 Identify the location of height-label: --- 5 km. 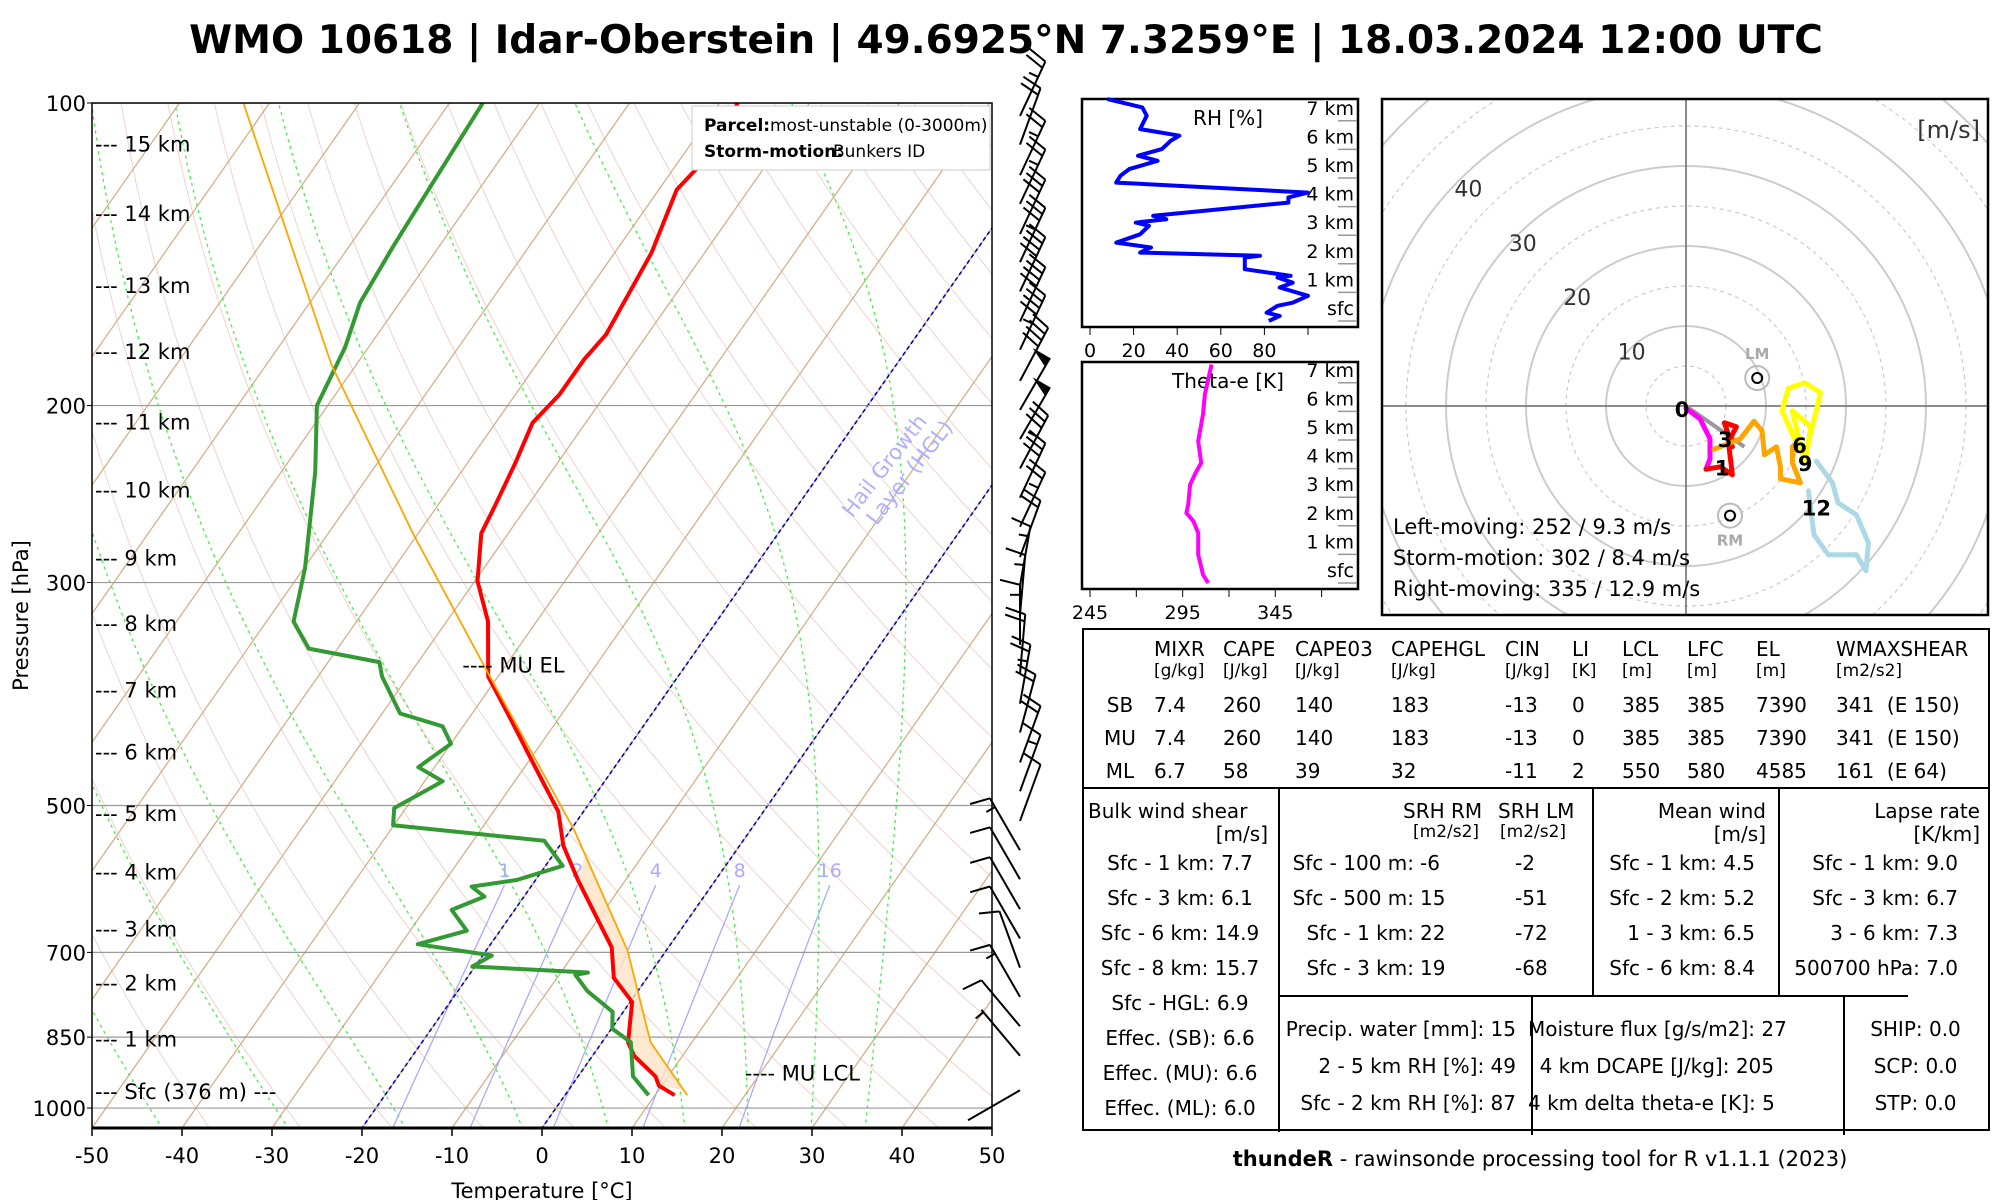
(136, 814).